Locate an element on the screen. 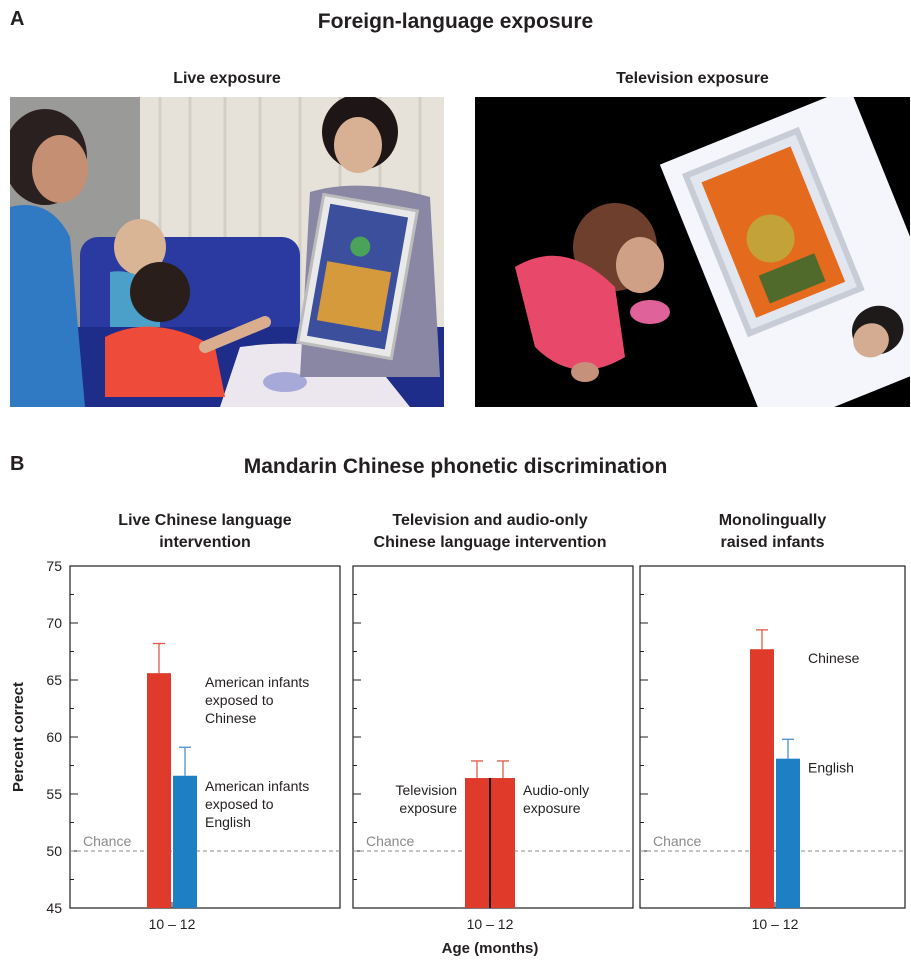 Image resolution: width=911 pixels, height=960 pixels. y-tick-label: 70 is located at coordinates (54, 623).